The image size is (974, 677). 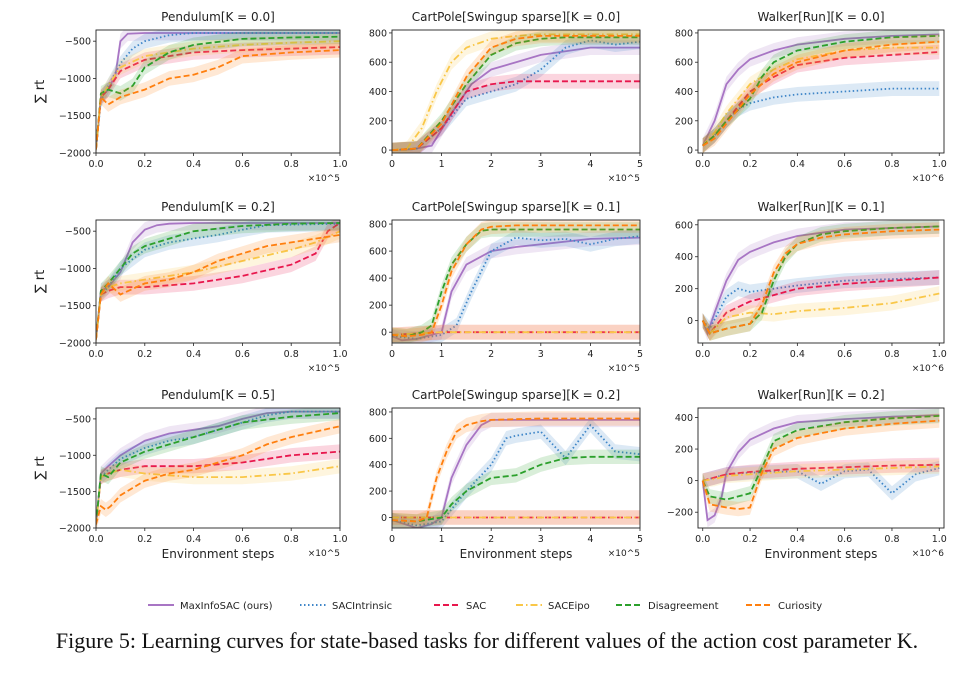 What do you see at coordinates (939, 354) in the screenshot?
I see `x-tick-label: 1.0` at bounding box center [939, 354].